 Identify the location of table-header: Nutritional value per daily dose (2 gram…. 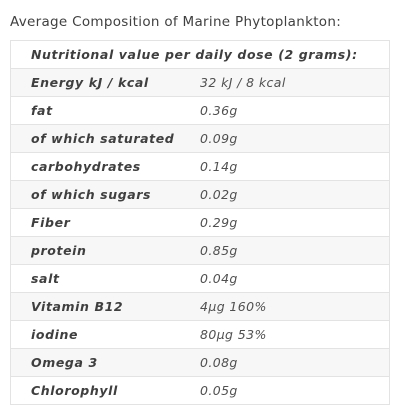
(200, 54).